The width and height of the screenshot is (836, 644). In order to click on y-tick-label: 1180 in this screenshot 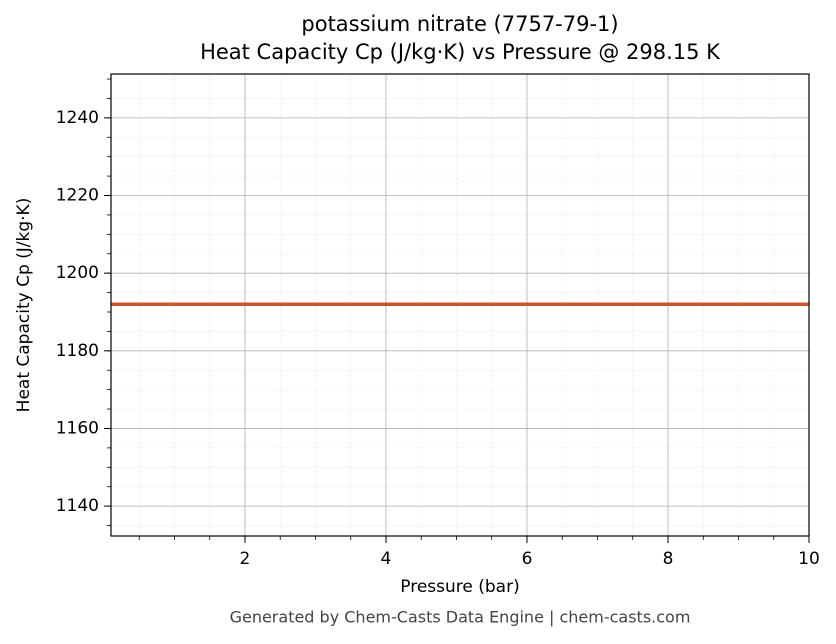, I will do `click(77, 351)`.